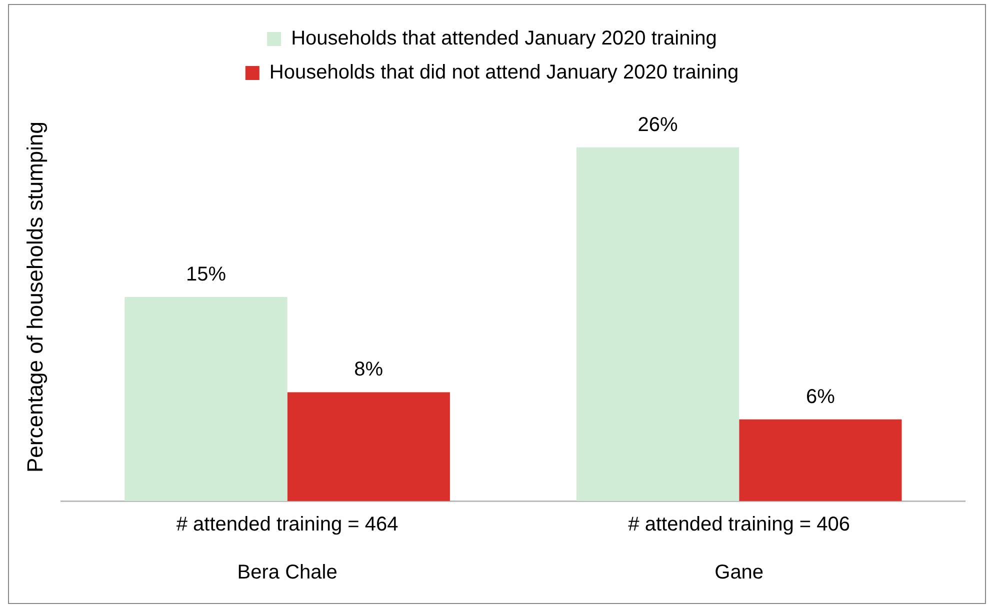 The width and height of the screenshot is (995, 609). What do you see at coordinates (504, 39) in the screenshot?
I see `legend-label: Households that attended January 2020 training` at bounding box center [504, 39].